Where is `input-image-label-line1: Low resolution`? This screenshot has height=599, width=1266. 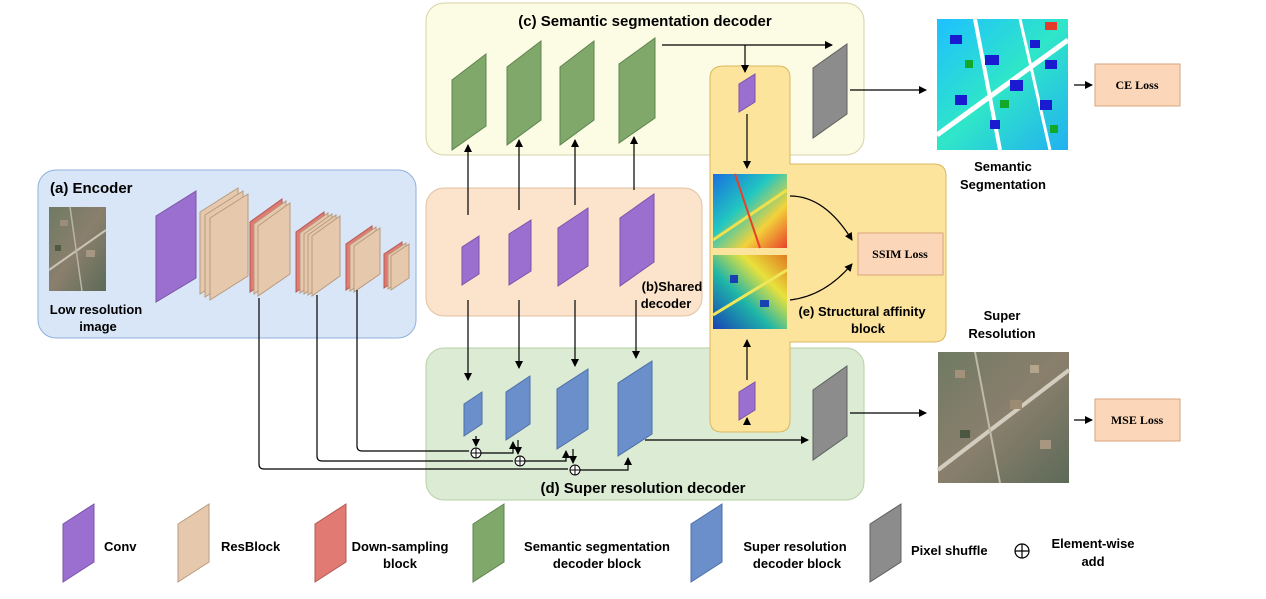
input-image-label-line1: Low resolution is located at coordinates (96, 309).